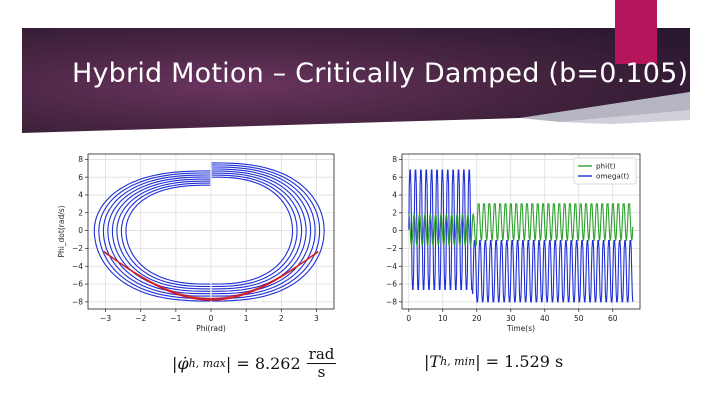 This screenshot has width=720, height=405. I want to click on omega-series-line, so click(521, 236).